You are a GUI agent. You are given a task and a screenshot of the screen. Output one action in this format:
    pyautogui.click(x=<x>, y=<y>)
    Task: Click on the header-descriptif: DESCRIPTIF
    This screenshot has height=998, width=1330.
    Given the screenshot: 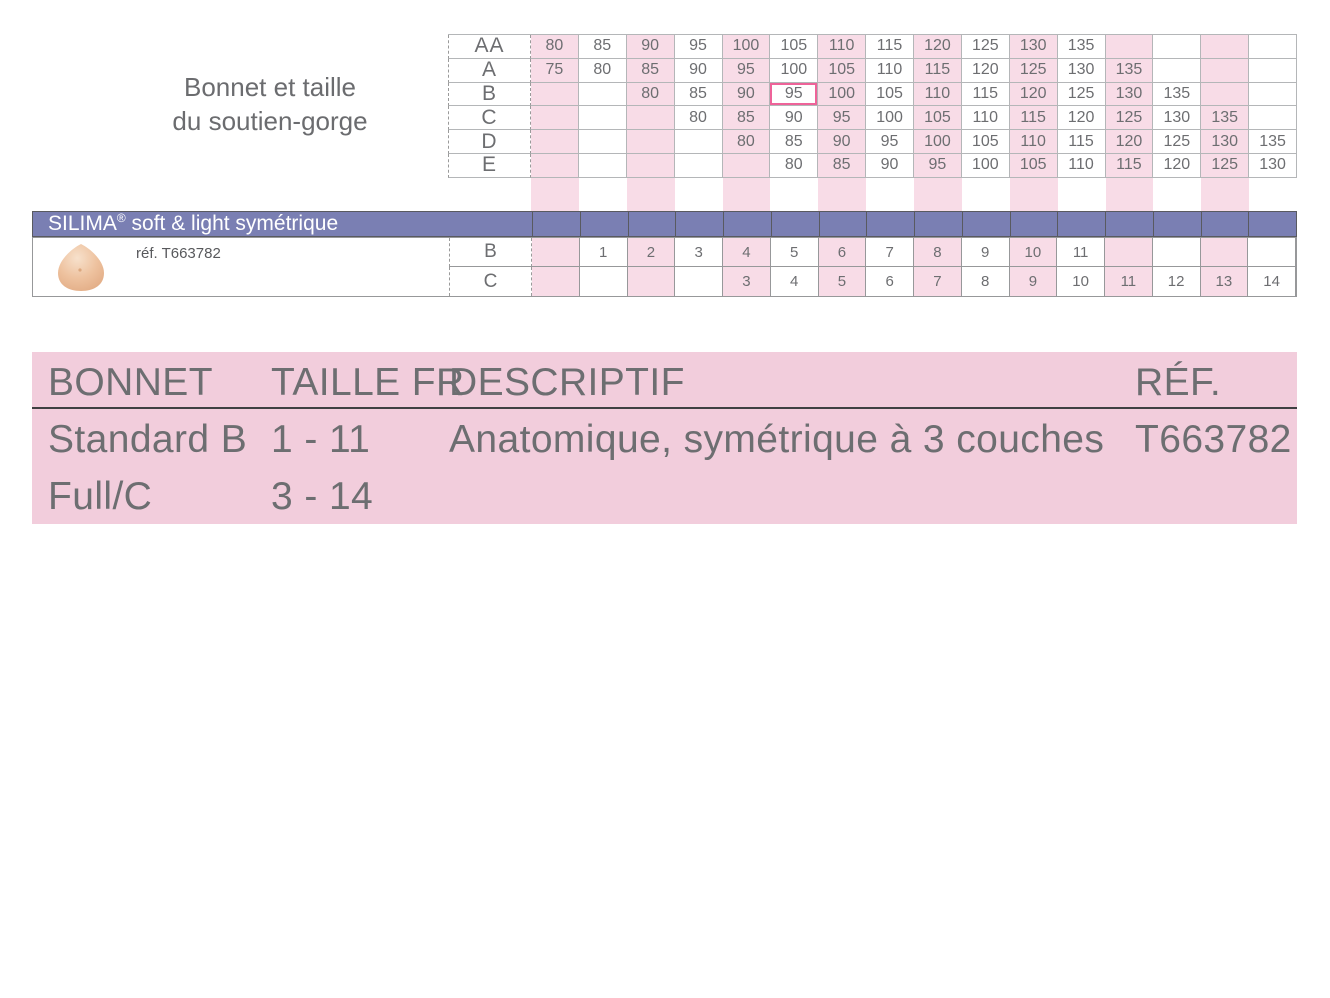 What is the action you would take?
    pyautogui.click(x=567, y=382)
    